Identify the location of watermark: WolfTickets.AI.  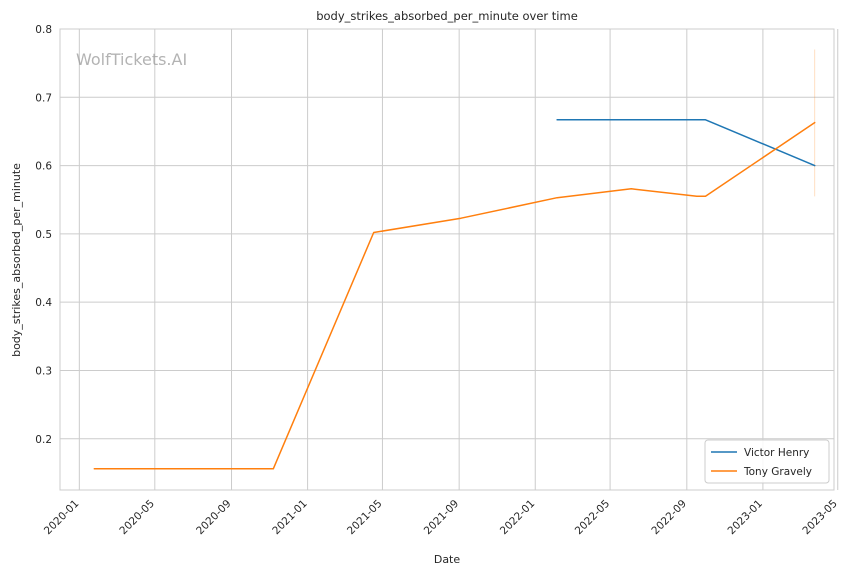
(131, 59).